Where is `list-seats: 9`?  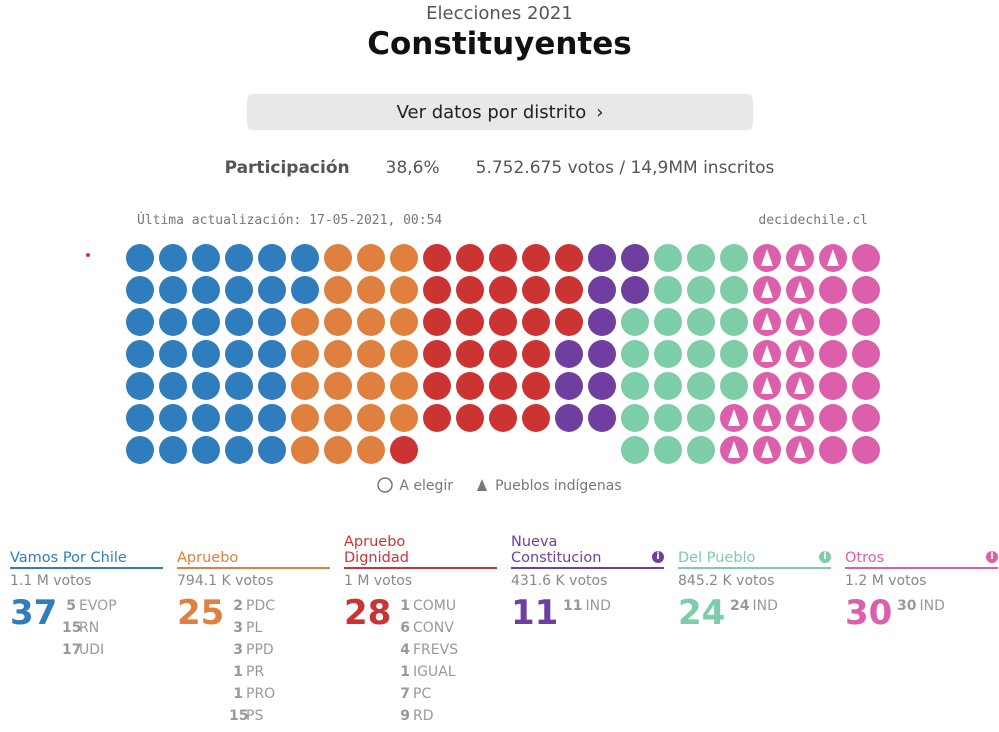 list-seats: 9 is located at coordinates (405, 716).